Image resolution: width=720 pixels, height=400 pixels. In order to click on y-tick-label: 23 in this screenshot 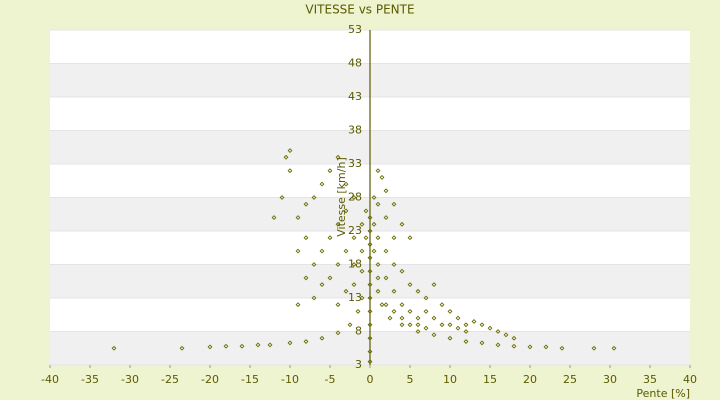, I will do `click(355, 230)`.